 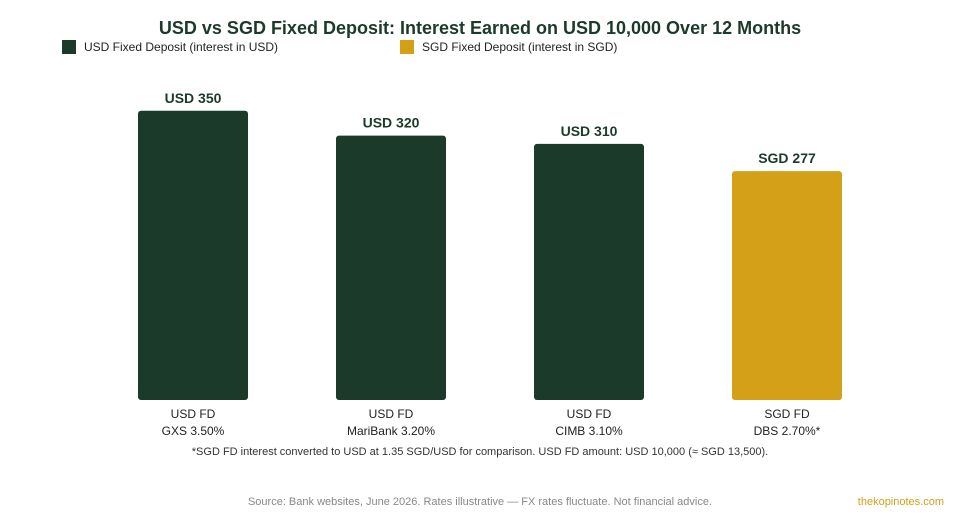 I want to click on category-label-1-1: MariBank 3.20%, so click(x=391, y=431).